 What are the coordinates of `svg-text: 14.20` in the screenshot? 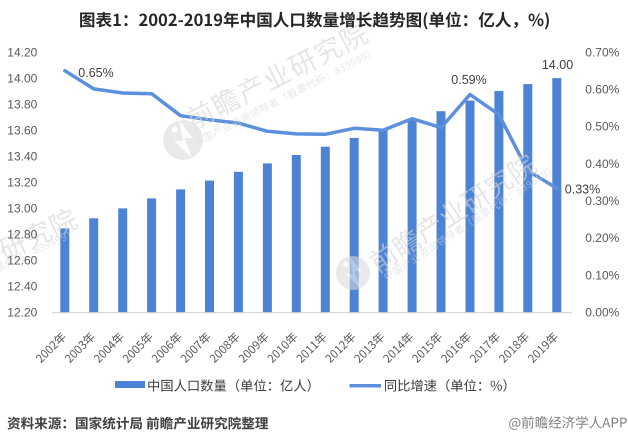 It's located at (22, 52).